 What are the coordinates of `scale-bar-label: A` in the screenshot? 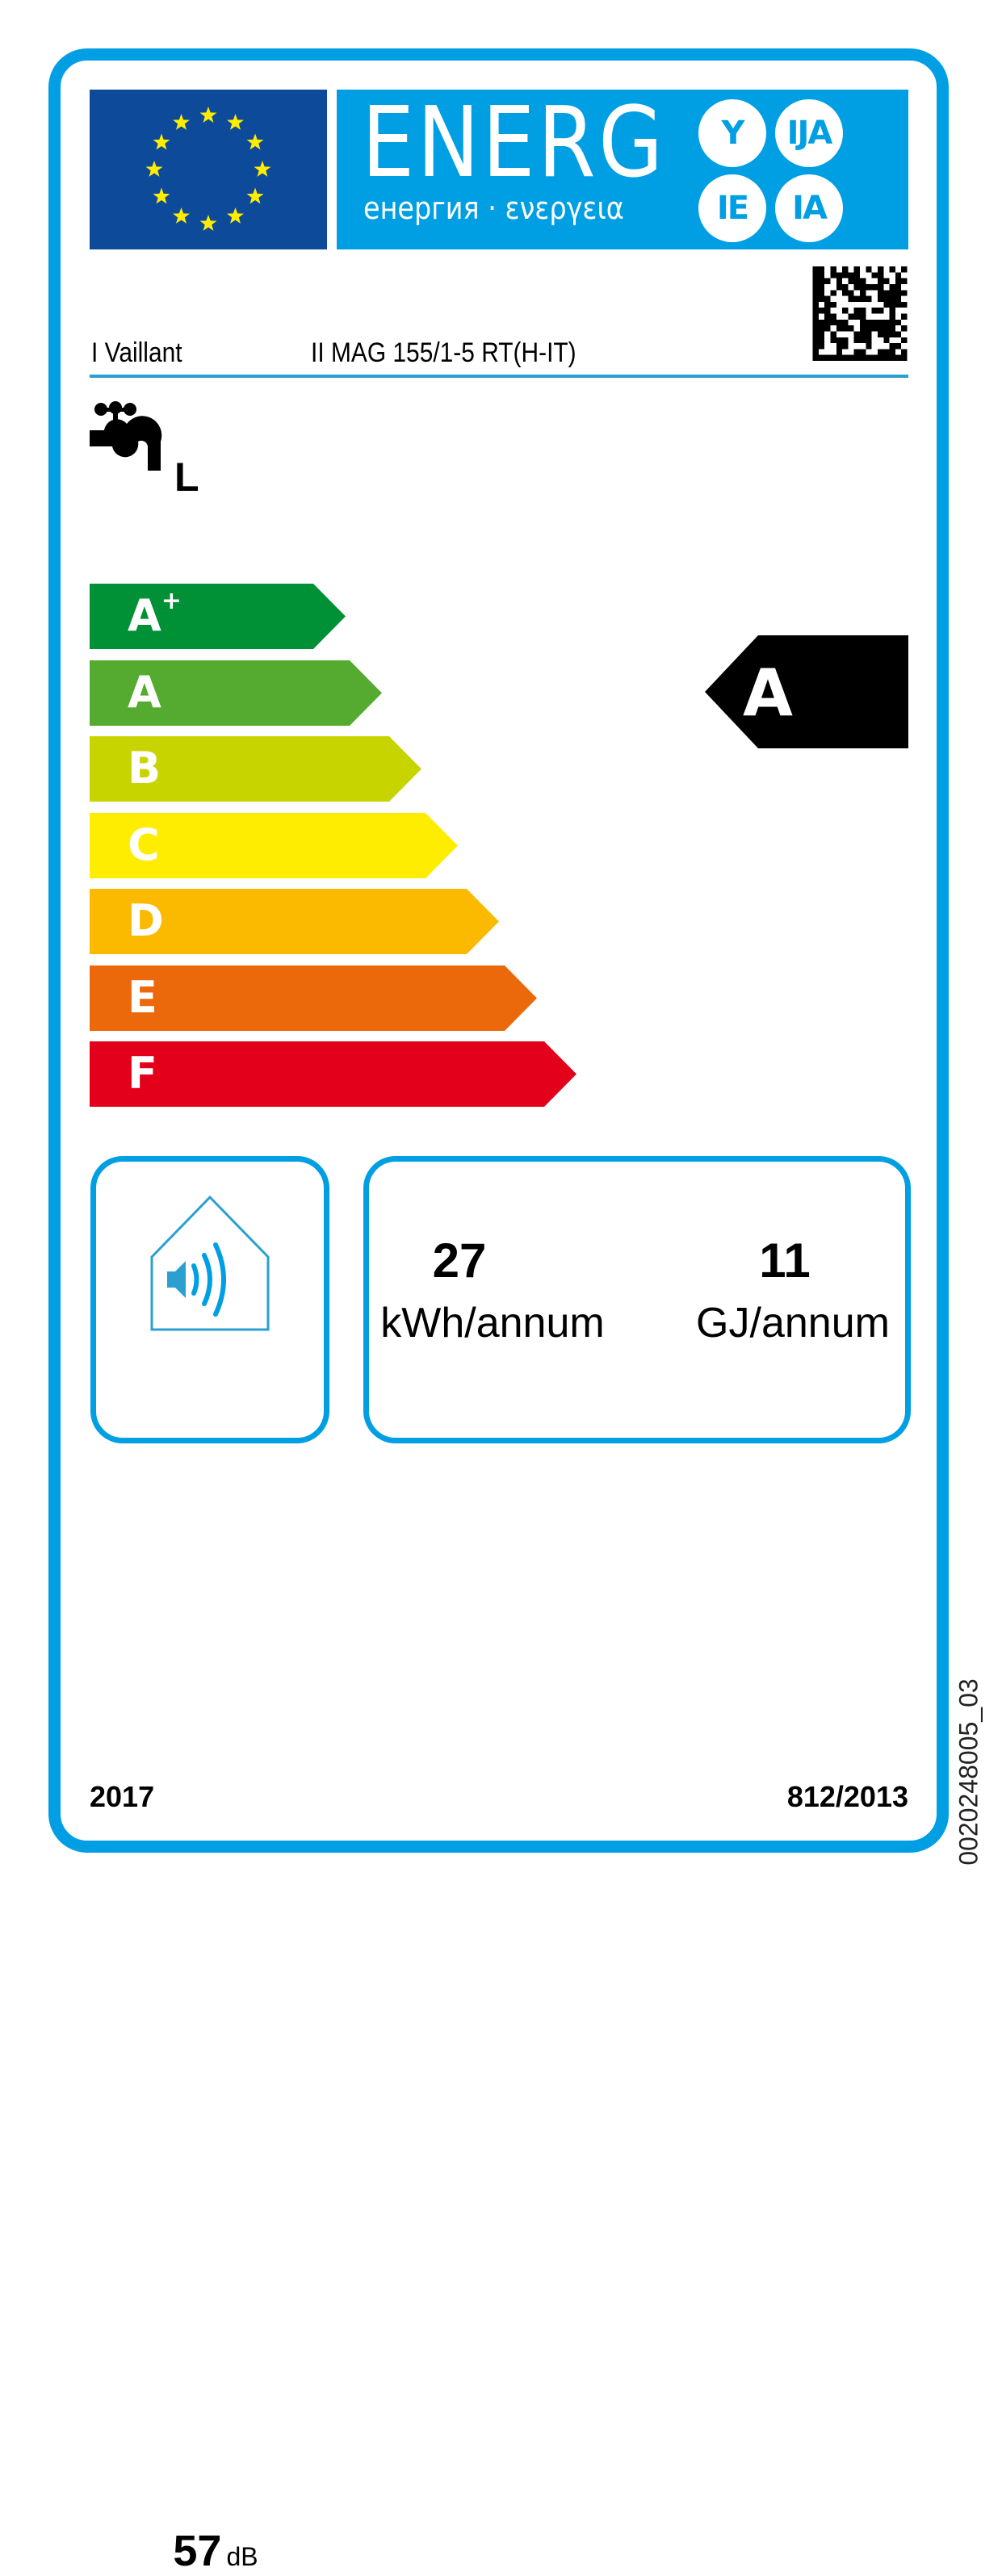 It's located at (144, 692).